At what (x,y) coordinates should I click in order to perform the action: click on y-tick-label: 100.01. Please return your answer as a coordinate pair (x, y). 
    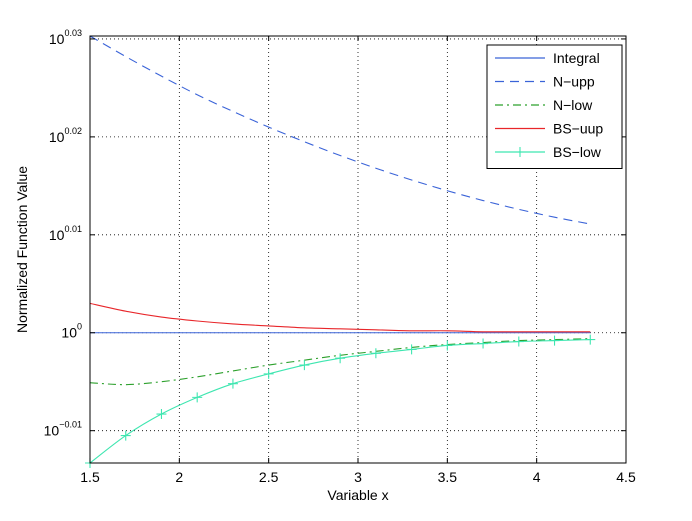
    Looking at the image, I should click on (65, 233).